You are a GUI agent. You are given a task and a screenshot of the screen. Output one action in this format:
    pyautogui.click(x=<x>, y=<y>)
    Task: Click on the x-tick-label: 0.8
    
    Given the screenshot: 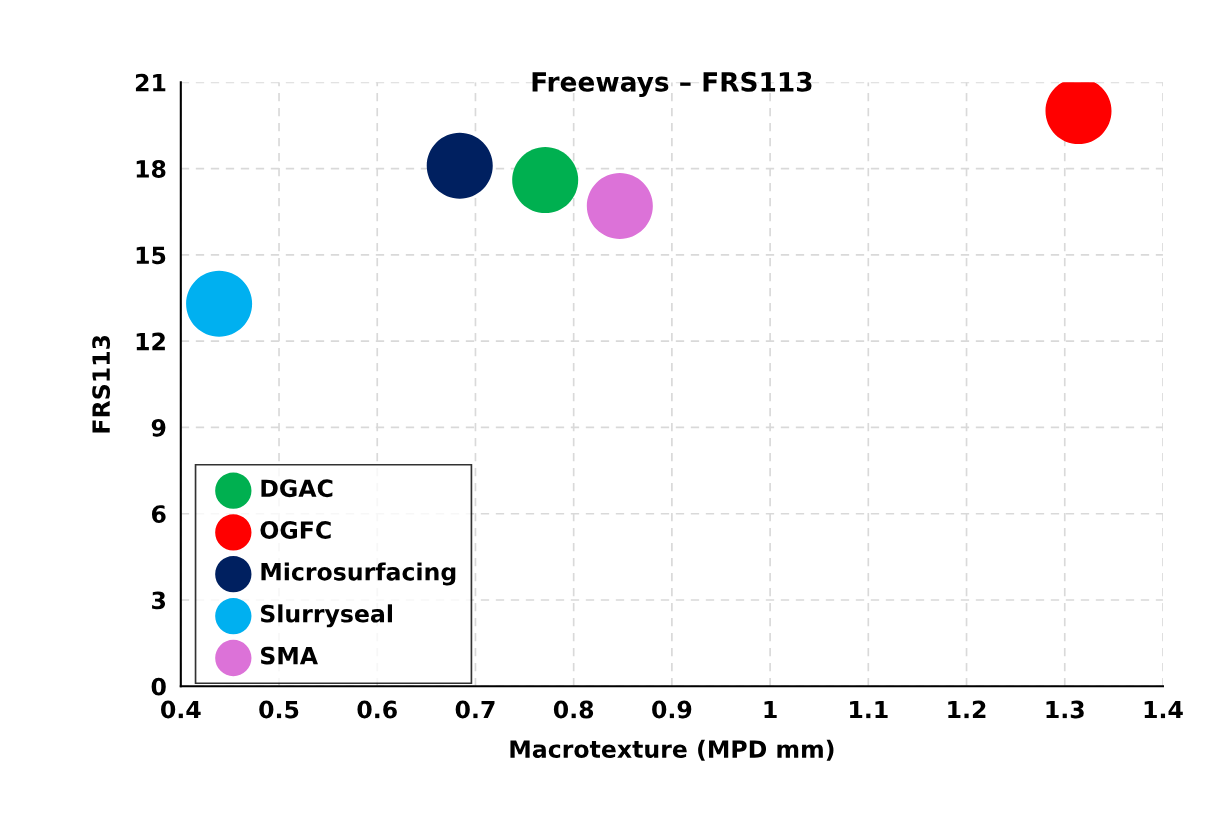 What is the action you would take?
    pyautogui.click(x=573, y=709)
    